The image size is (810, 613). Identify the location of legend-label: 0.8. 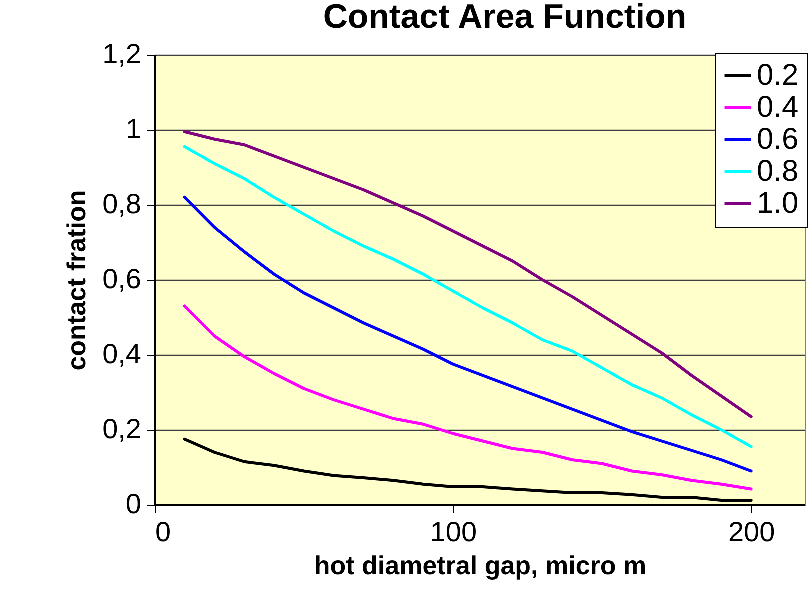
(778, 171).